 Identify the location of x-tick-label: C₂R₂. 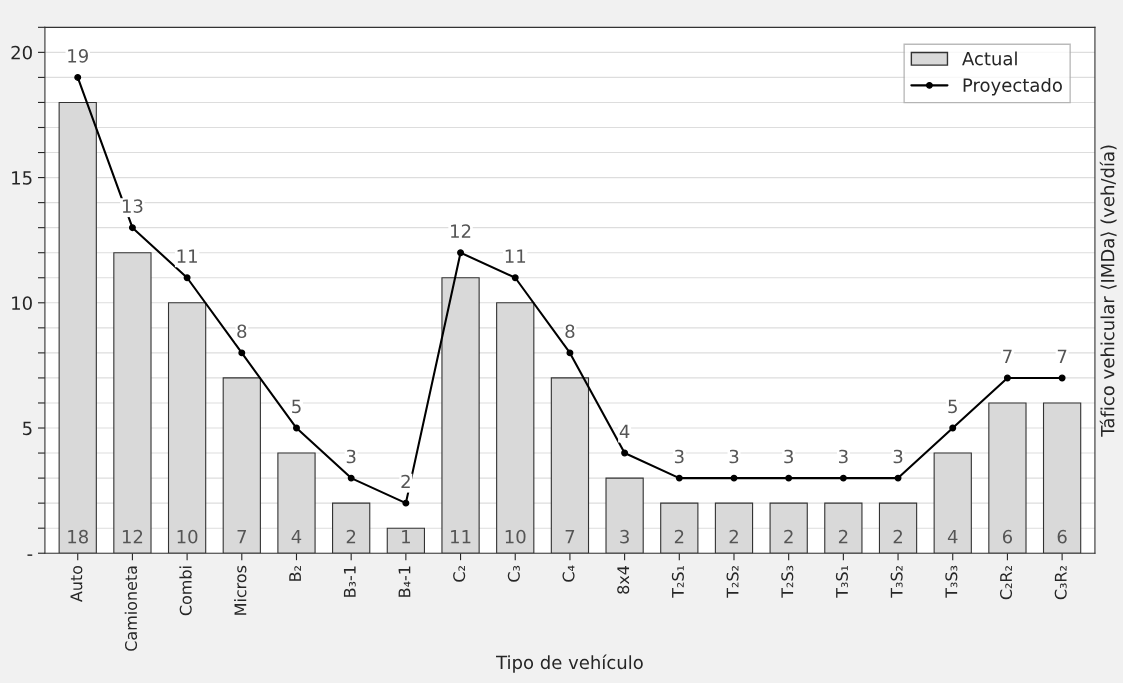
(1006, 583).